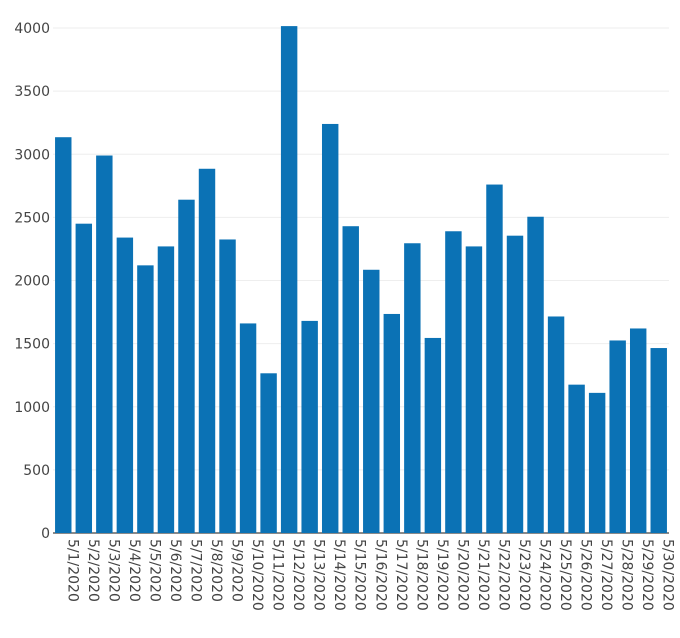 This screenshot has height=638, width=680. What do you see at coordinates (401, 575) in the screenshot?
I see `x-tick-label: 5/17/2020` at bounding box center [401, 575].